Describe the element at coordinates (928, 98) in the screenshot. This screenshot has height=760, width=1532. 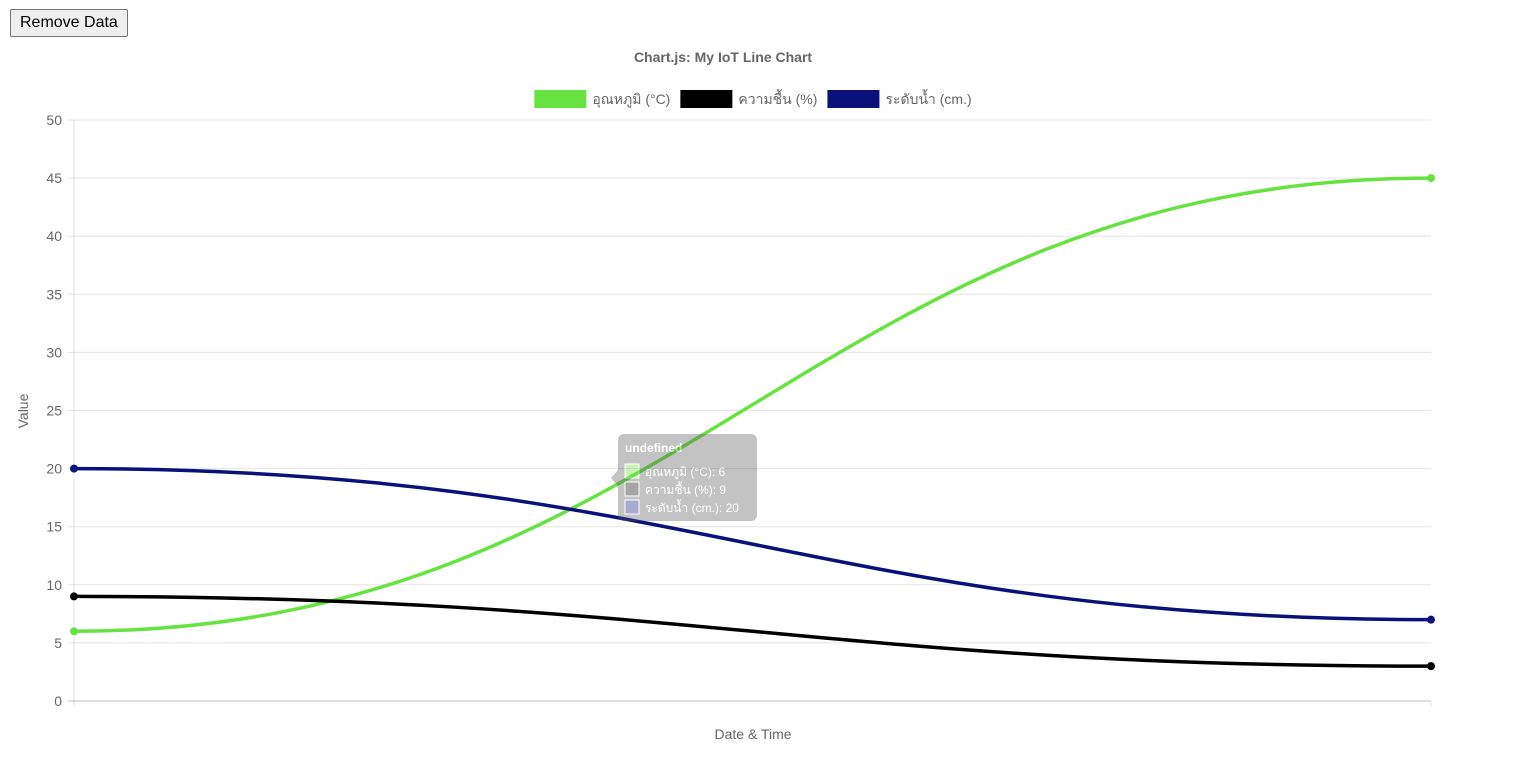
I see `legend-label: ระดับน้ำ (cm.)` at that location.